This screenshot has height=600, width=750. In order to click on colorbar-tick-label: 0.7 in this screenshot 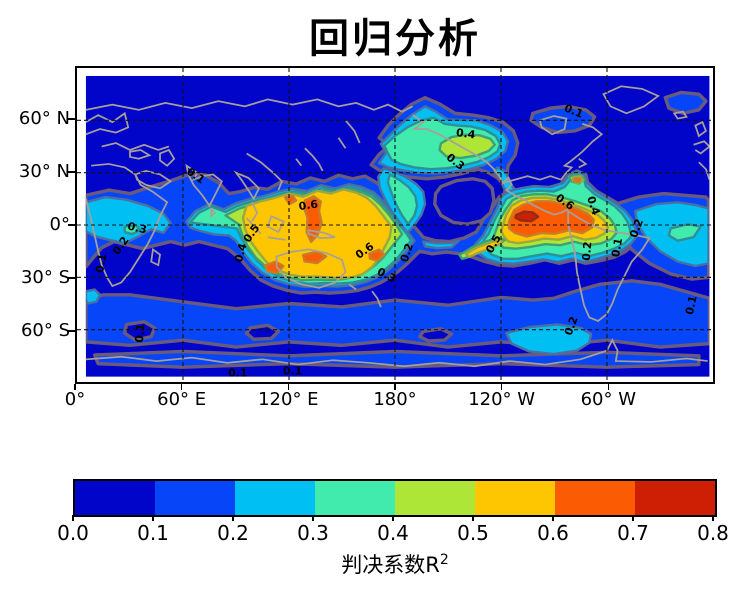, I will do `click(633, 533)`.